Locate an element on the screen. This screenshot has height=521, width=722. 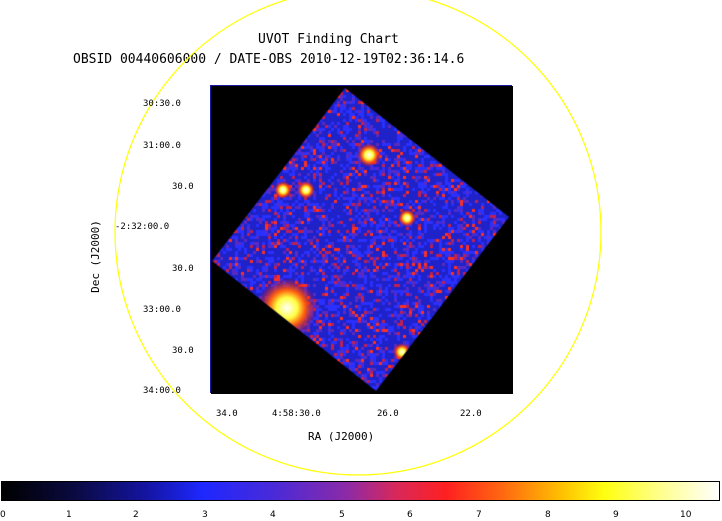
x-axis-label: RA (J2000) is located at coordinates (341, 436).